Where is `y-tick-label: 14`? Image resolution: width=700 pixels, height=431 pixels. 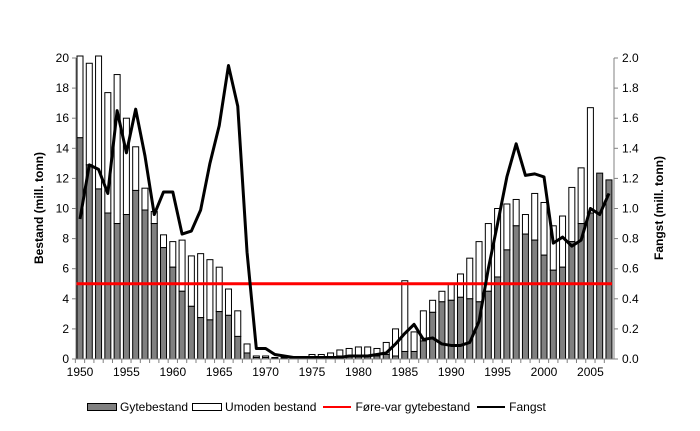 y-tick-label: 14 is located at coordinates (63, 148).